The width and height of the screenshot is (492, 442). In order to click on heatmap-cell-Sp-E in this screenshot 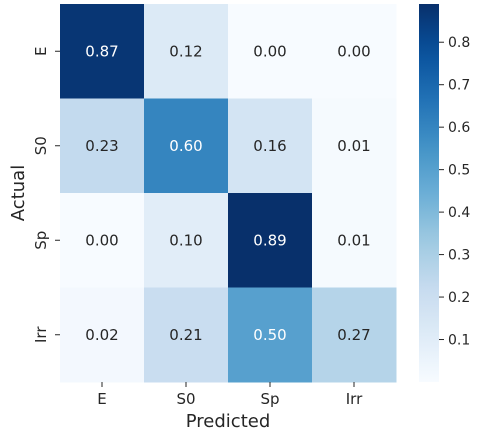, I will do `click(102, 240)`.